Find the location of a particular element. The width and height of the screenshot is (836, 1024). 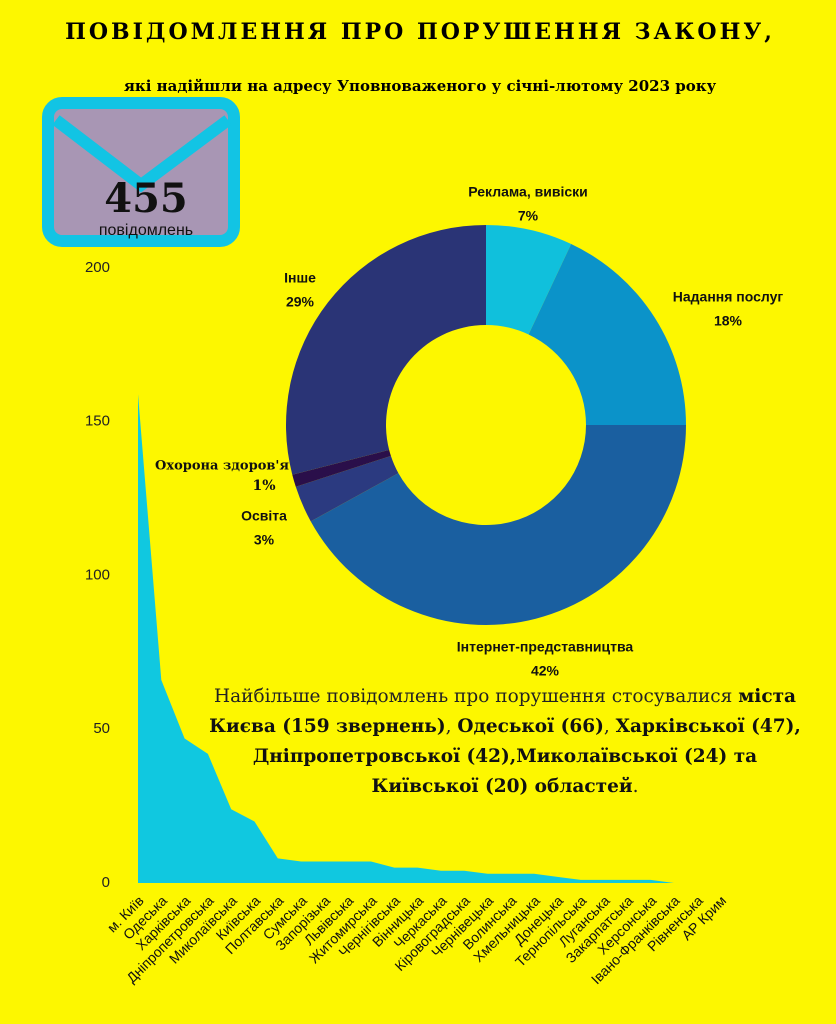

summary-text: міста Києва (159 звернень) is located at coordinates (503, 711).